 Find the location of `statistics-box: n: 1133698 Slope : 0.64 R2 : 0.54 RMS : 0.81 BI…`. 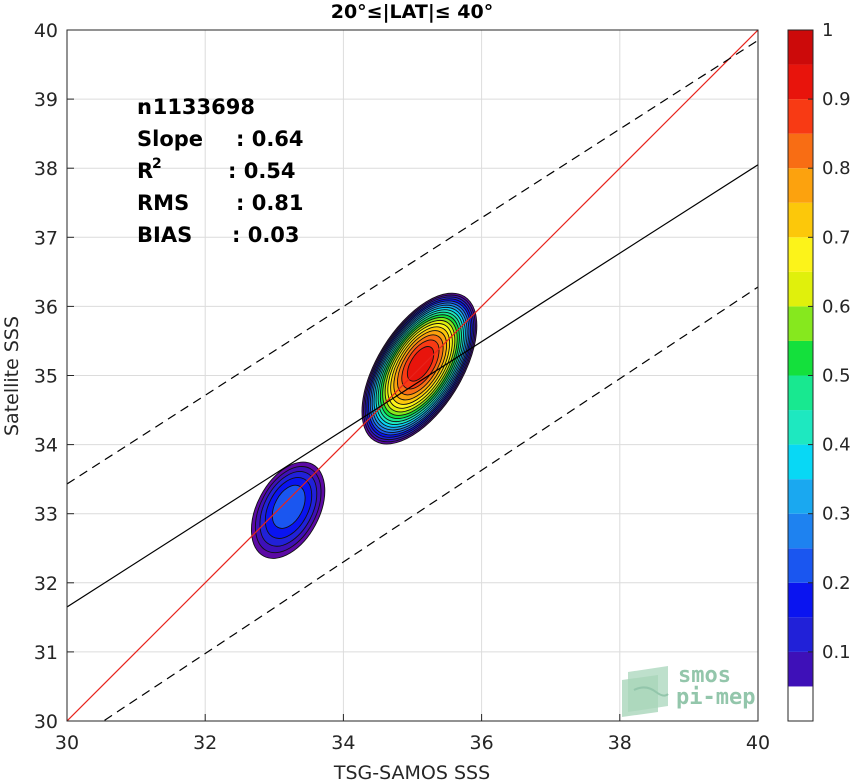

statistics-box: n: 1133698 Slope : 0.64 R2 : 0.54 RMS : 0.81 BI… is located at coordinates (220, 171).